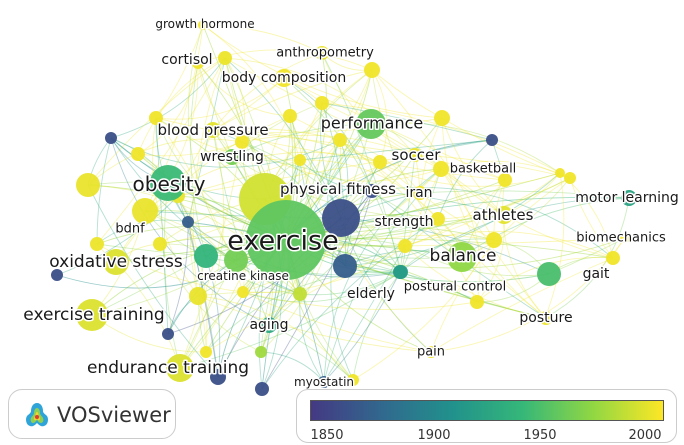 The image size is (684, 445). I want to click on label-performance: performance, so click(371, 123).